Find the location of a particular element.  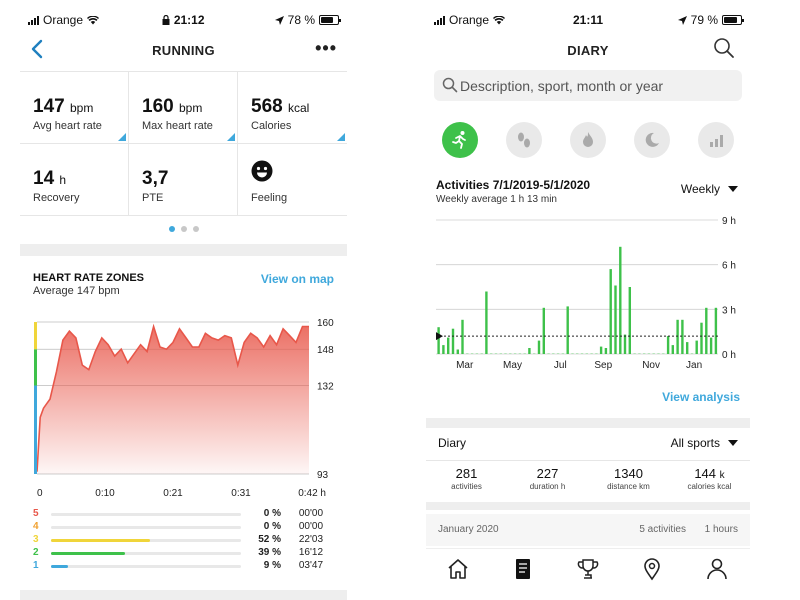

map-pin-icon is located at coordinates (652, 569).